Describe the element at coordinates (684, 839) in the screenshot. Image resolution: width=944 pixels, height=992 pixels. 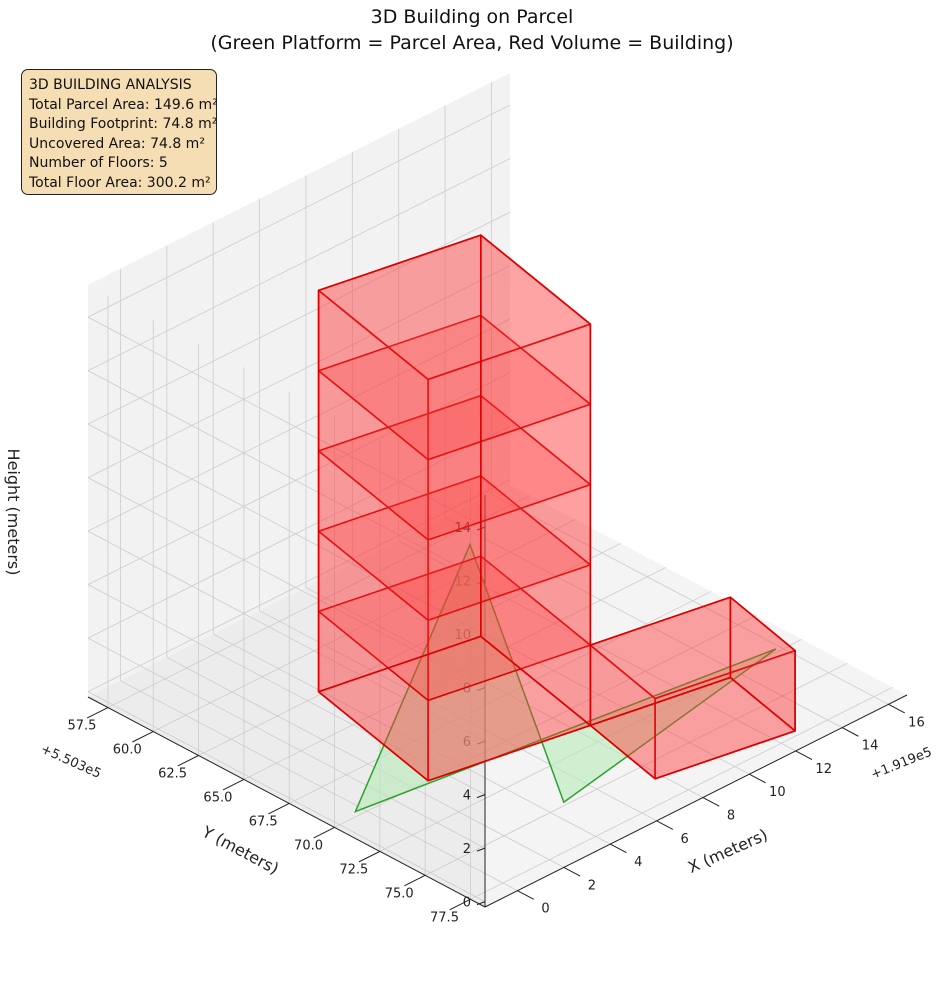
I see `x-tick-label: 6` at that location.